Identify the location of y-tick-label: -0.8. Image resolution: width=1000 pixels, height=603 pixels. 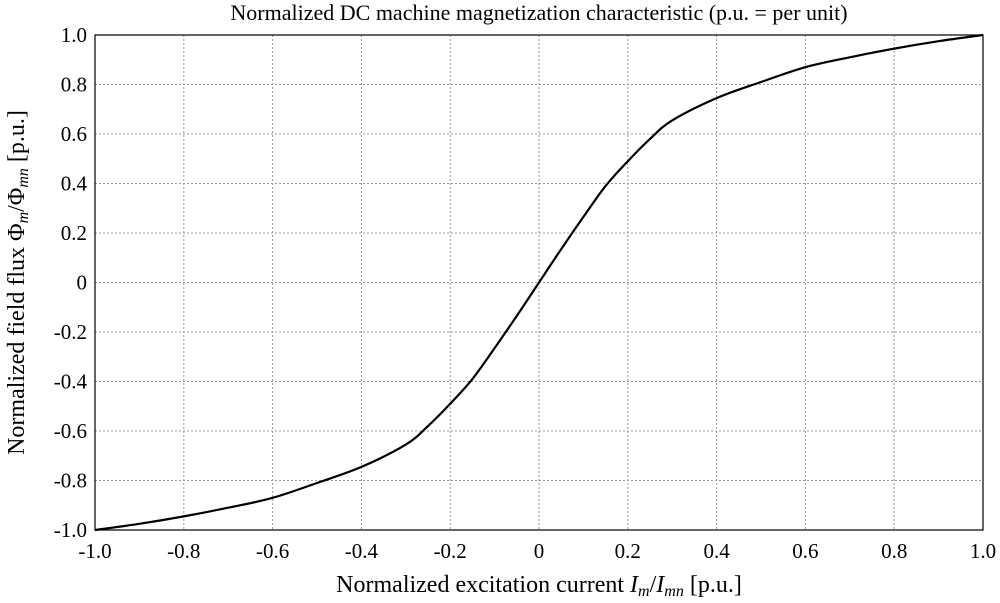
(70, 481).